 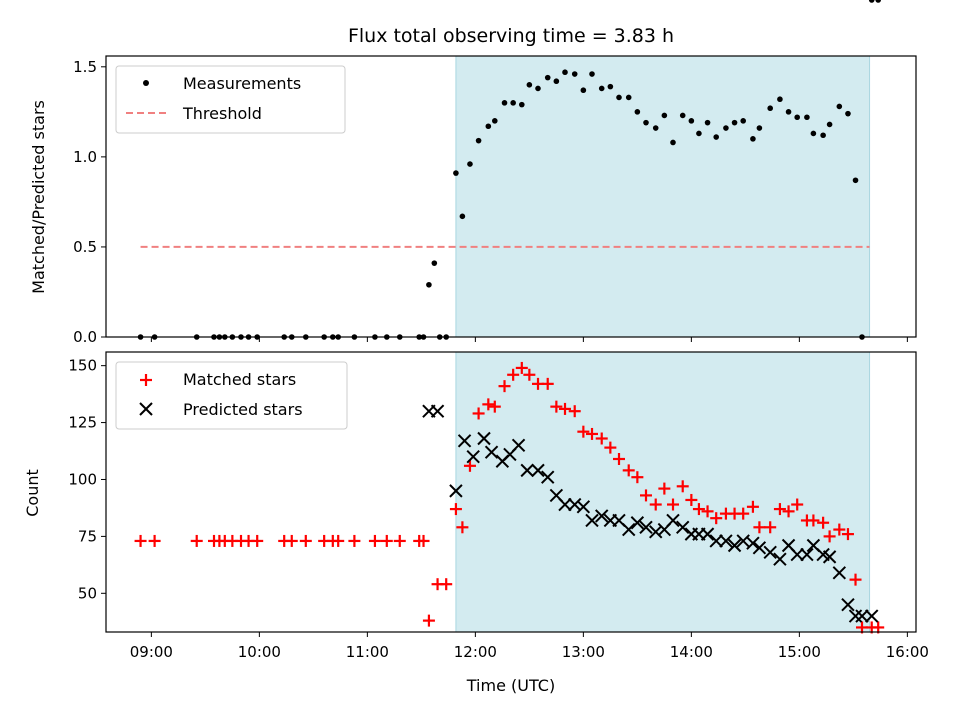 What do you see at coordinates (146, 83) in the screenshot?
I see `legend-measurements-marker` at bounding box center [146, 83].